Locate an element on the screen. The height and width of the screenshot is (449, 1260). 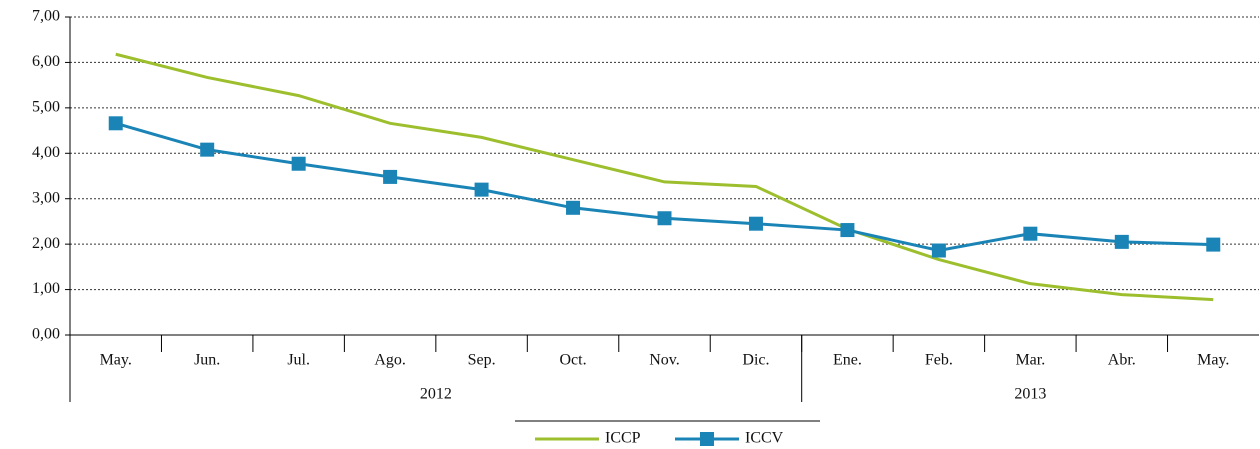
y-tick-label: 1,00 is located at coordinates (46, 288).